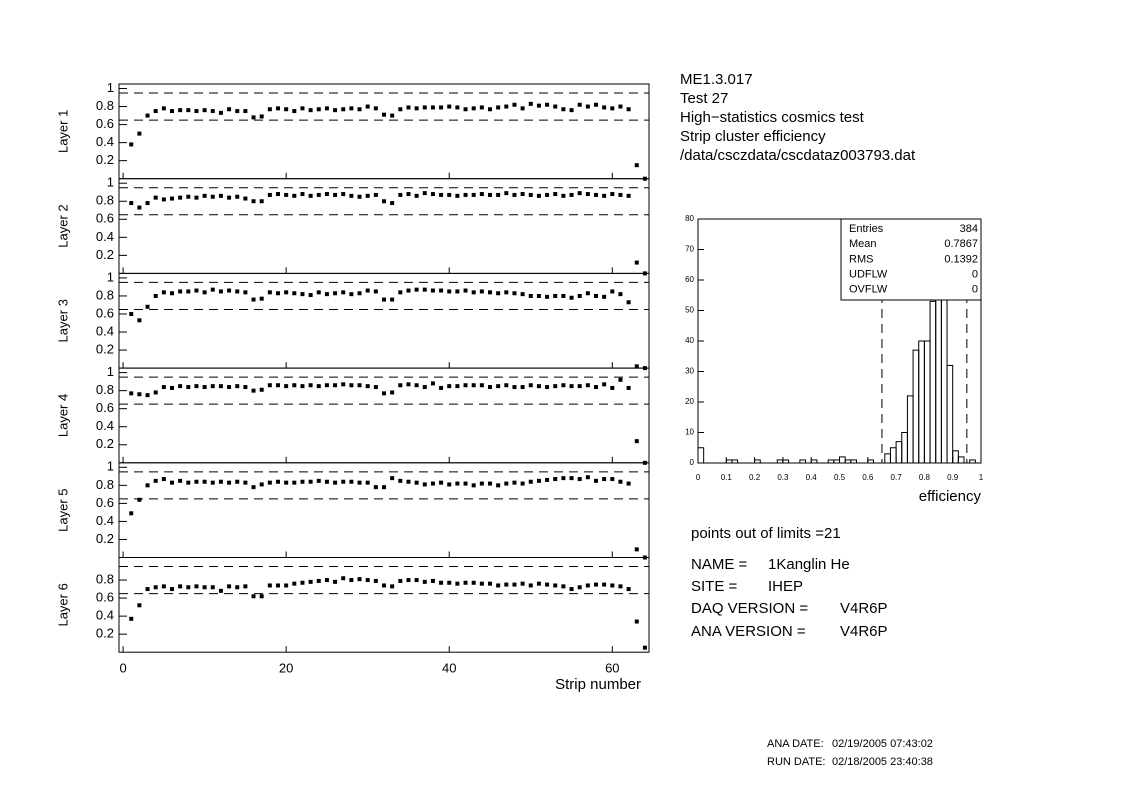 The image size is (1123, 793). What do you see at coordinates (727, 477) in the screenshot?
I see `x-tick-label: 0.1` at bounding box center [727, 477].